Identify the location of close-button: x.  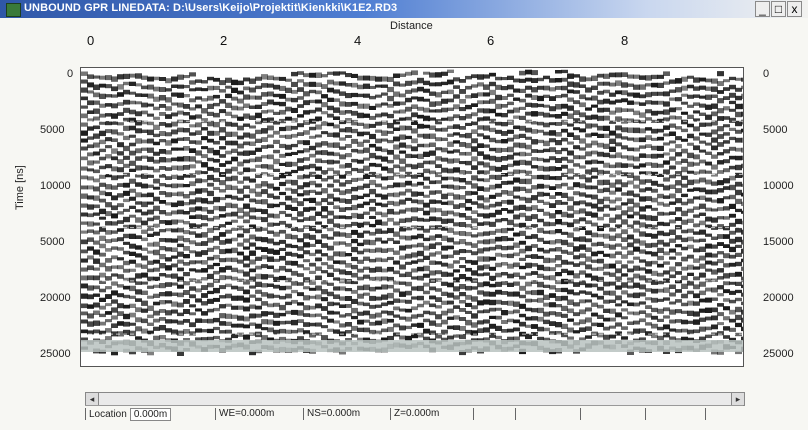
(794, 9).